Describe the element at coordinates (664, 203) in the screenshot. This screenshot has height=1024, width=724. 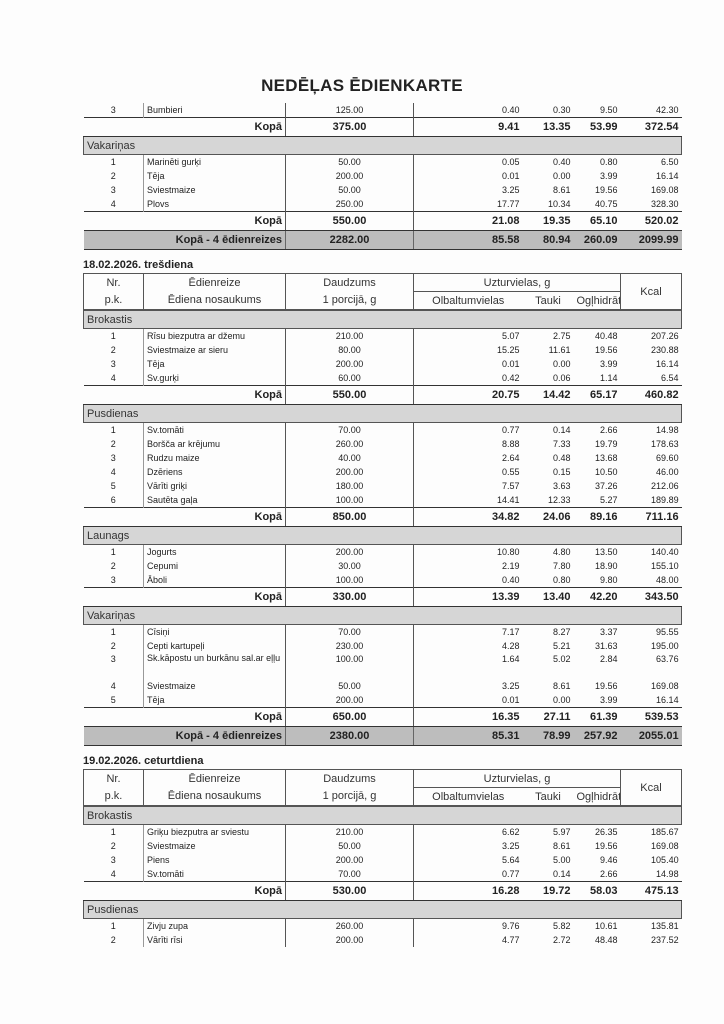
I see `item-kcal: 328.30` at that location.